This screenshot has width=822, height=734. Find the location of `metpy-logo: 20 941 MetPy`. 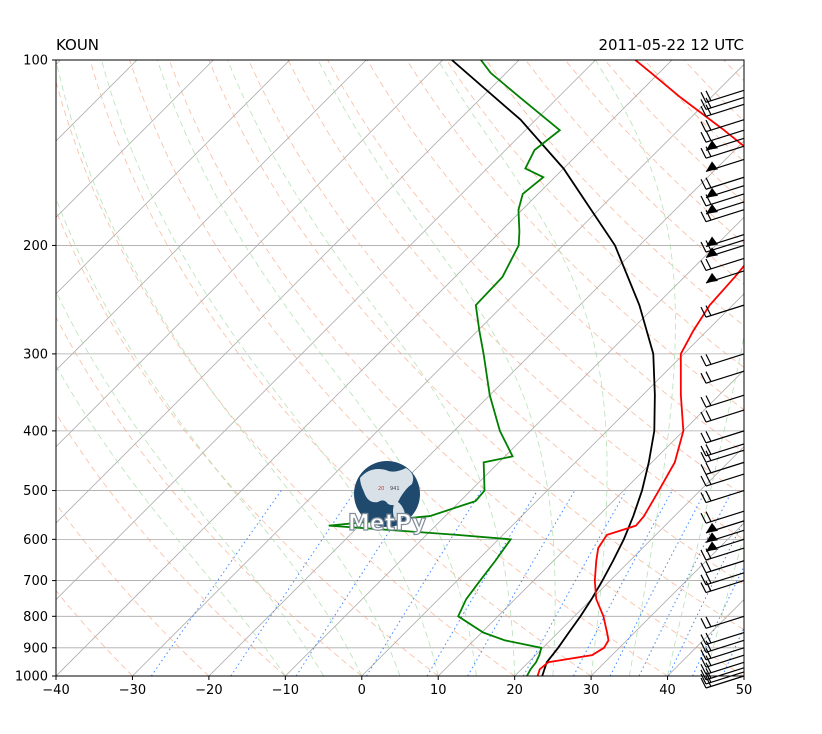

metpy-logo: 20 941 MetPy is located at coordinates (387, 499).